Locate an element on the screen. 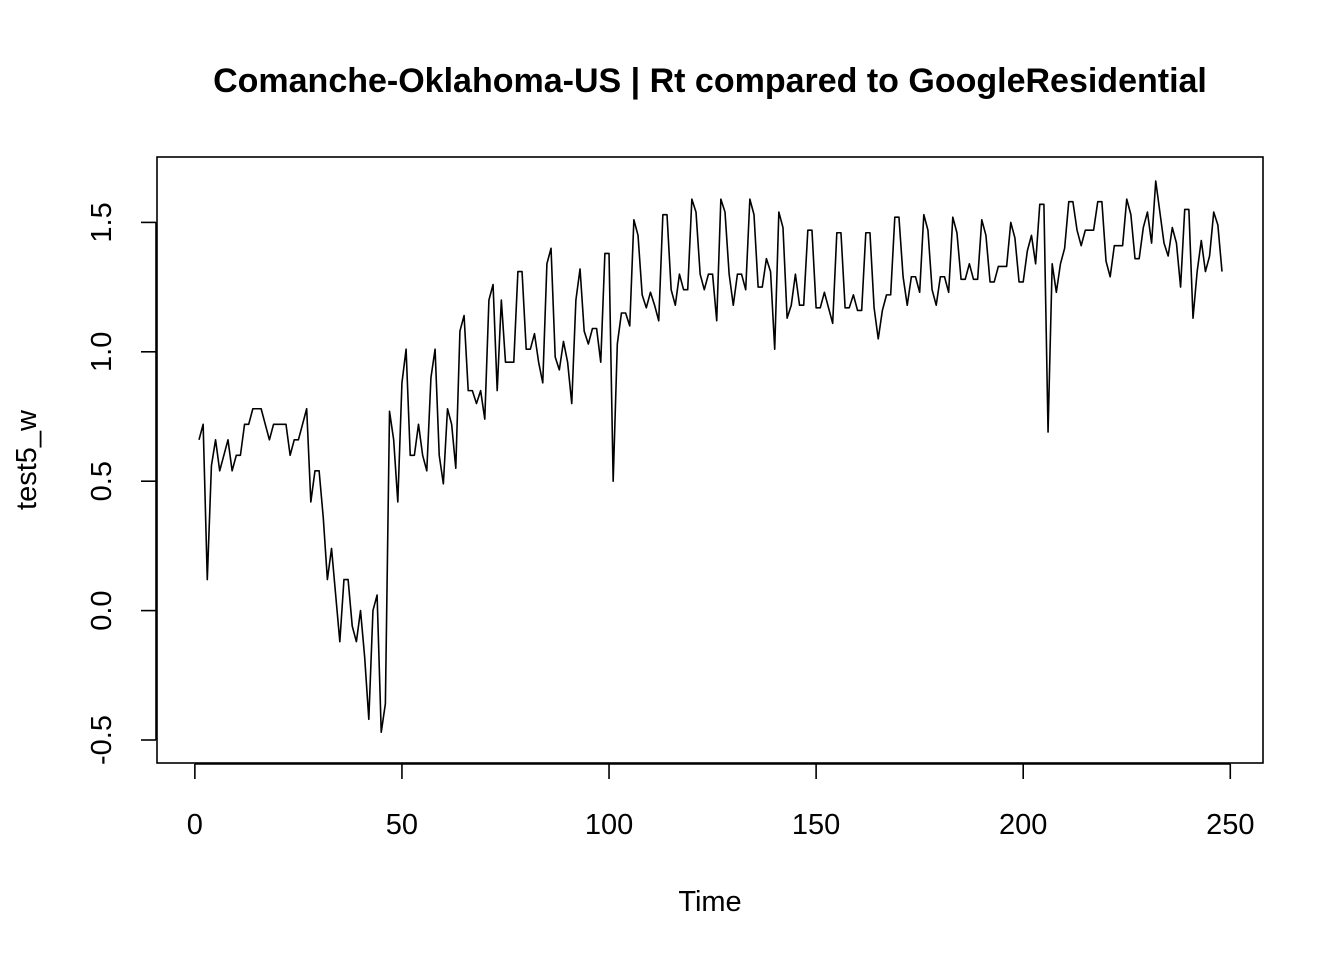  y-axis-label: test5_w is located at coordinates (27, 459).